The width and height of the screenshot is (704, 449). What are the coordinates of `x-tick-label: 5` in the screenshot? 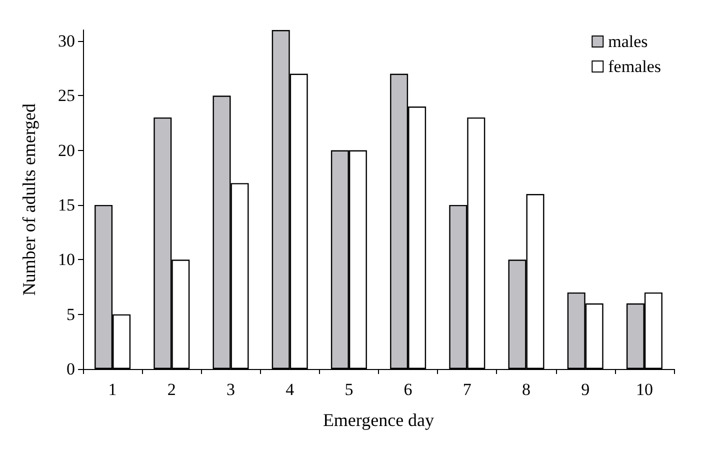 It's located at (349, 389).